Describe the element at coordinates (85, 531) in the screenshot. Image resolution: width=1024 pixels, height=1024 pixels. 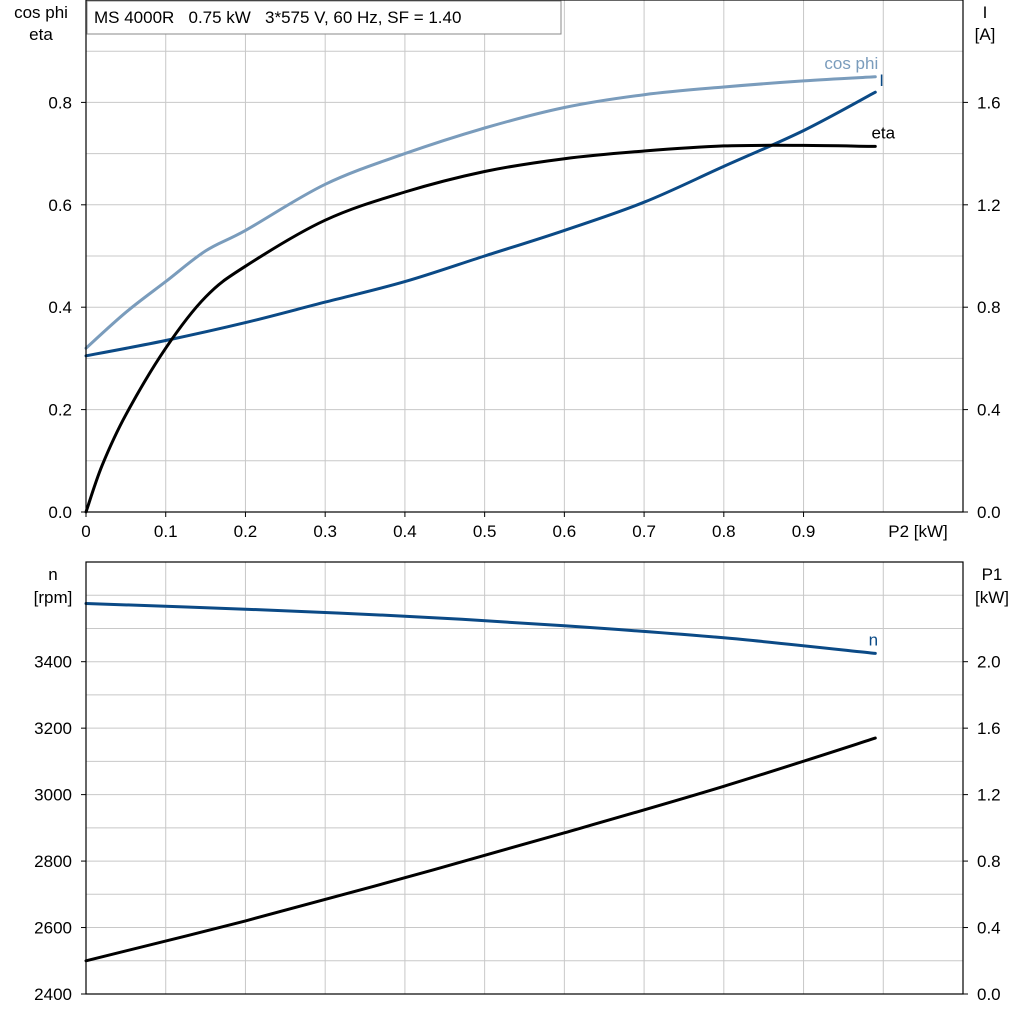
I see `x-tick-label: 0` at that location.